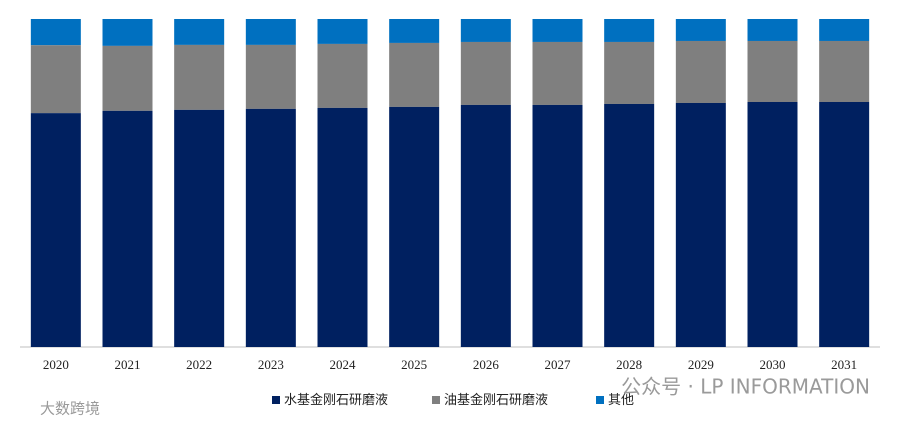 Image resolution: width=900 pixels, height=425 pixels. What do you see at coordinates (621, 399) in the screenshot?
I see `legend-label: 其他` at bounding box center [621, 399].